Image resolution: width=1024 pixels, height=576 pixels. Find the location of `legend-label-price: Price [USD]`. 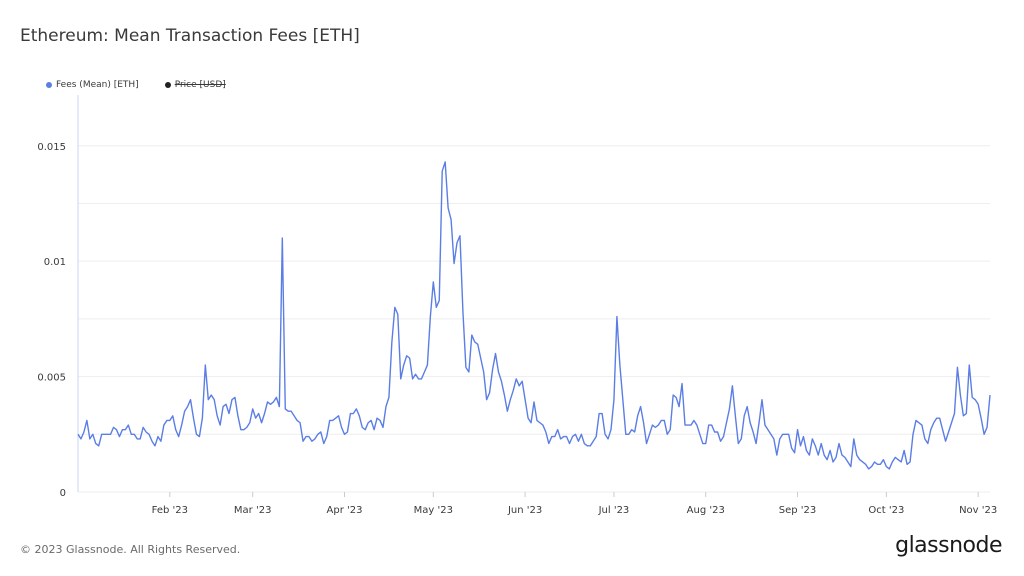

legend-label-price: Price [USD] is located at coordinates (200, 85).